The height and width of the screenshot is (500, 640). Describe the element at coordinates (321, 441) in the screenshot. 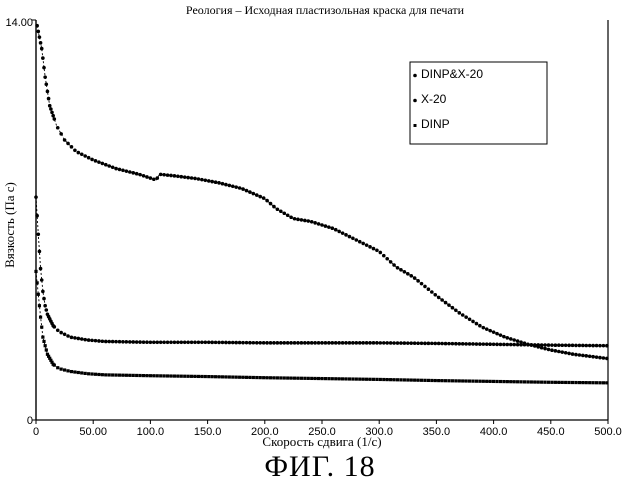

I see `x-axis-label: Скорость сдвига (1/с)` at that location.